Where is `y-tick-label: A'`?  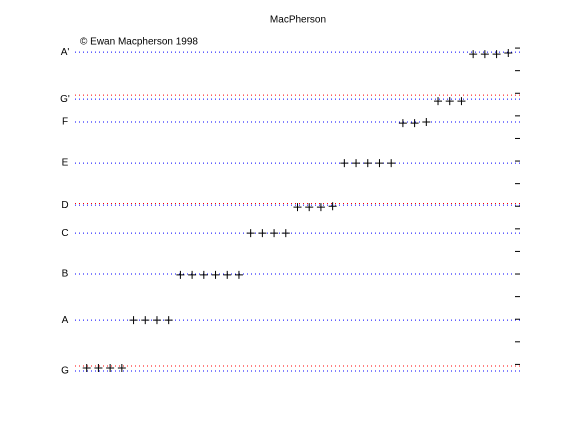
y-tick-label: A' is located at coordinates (65, 52).